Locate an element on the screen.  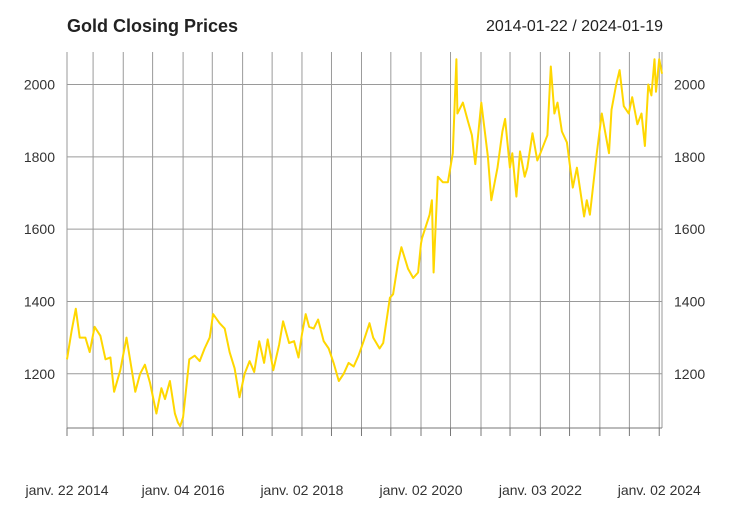
y-tick-label-left: 1200 is located at coordinates (39, 374).